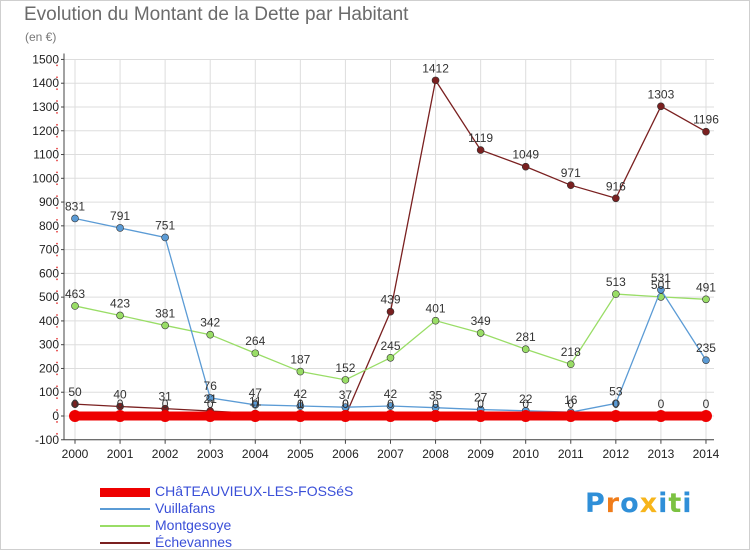 This screenshot has width=750, height=552. I want to click on logo-letter: i, so click(687, 503).